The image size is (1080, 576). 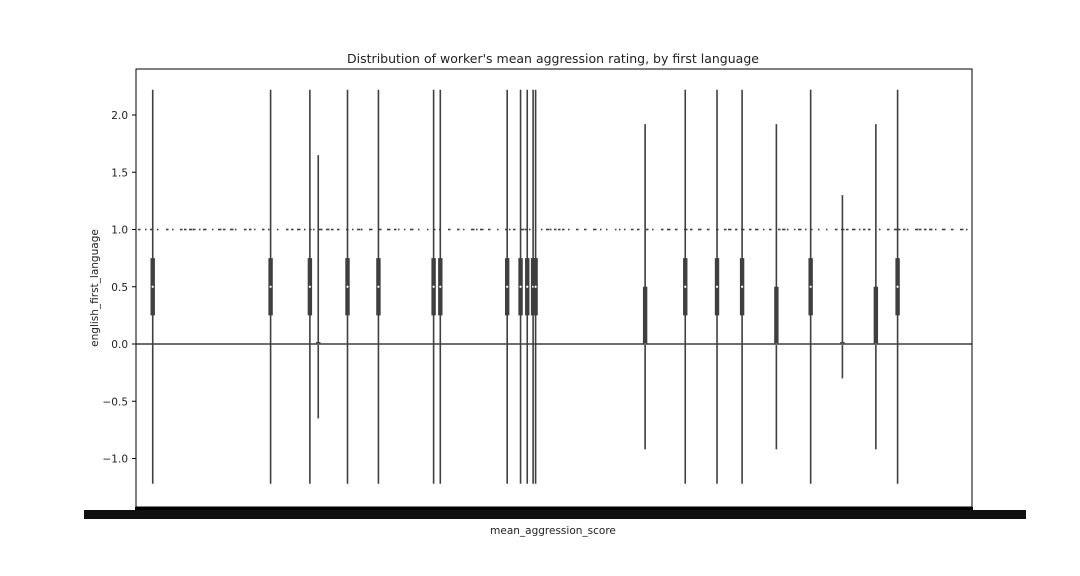 I want to click on x-axis-label: mean_aggression_score, so click(x=553, y=531).